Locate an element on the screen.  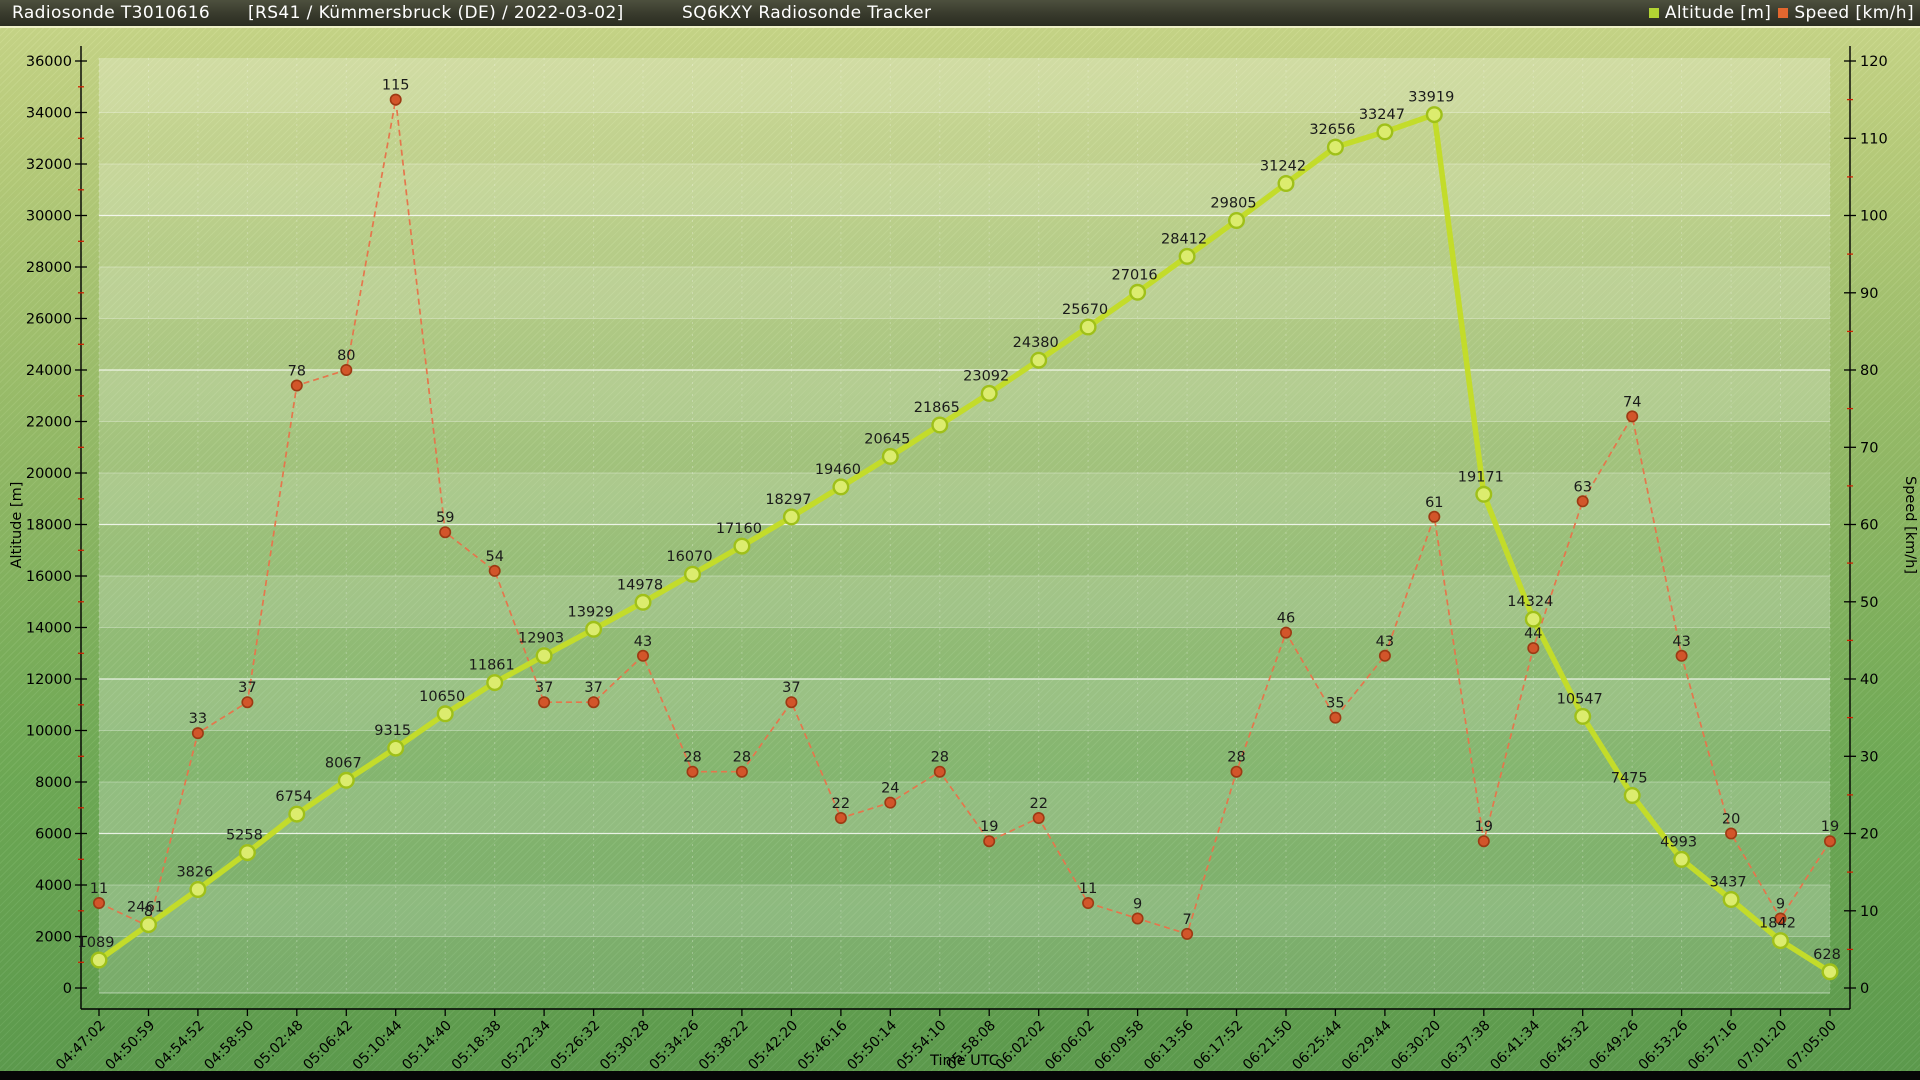
x-axis-tick-label: 06:57:16 is located at coordinates (1713, 1045).